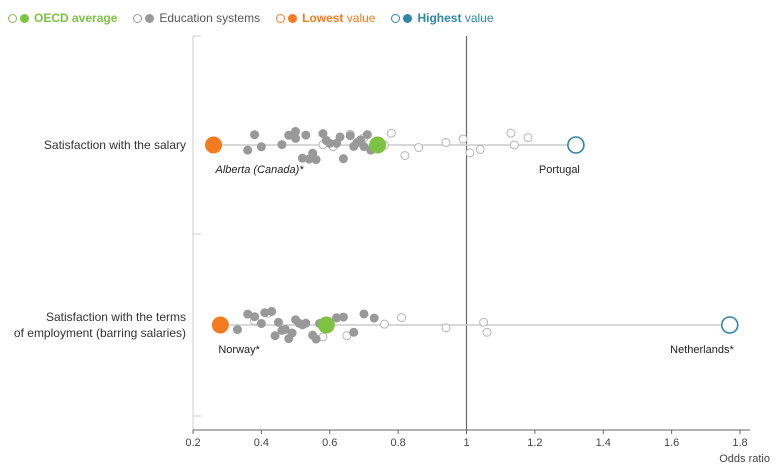  What do you see at coordinates (100, 333) in the screenshot?
I see `category-label: of employment (barring salaries)` at bounding box center [100, 333].